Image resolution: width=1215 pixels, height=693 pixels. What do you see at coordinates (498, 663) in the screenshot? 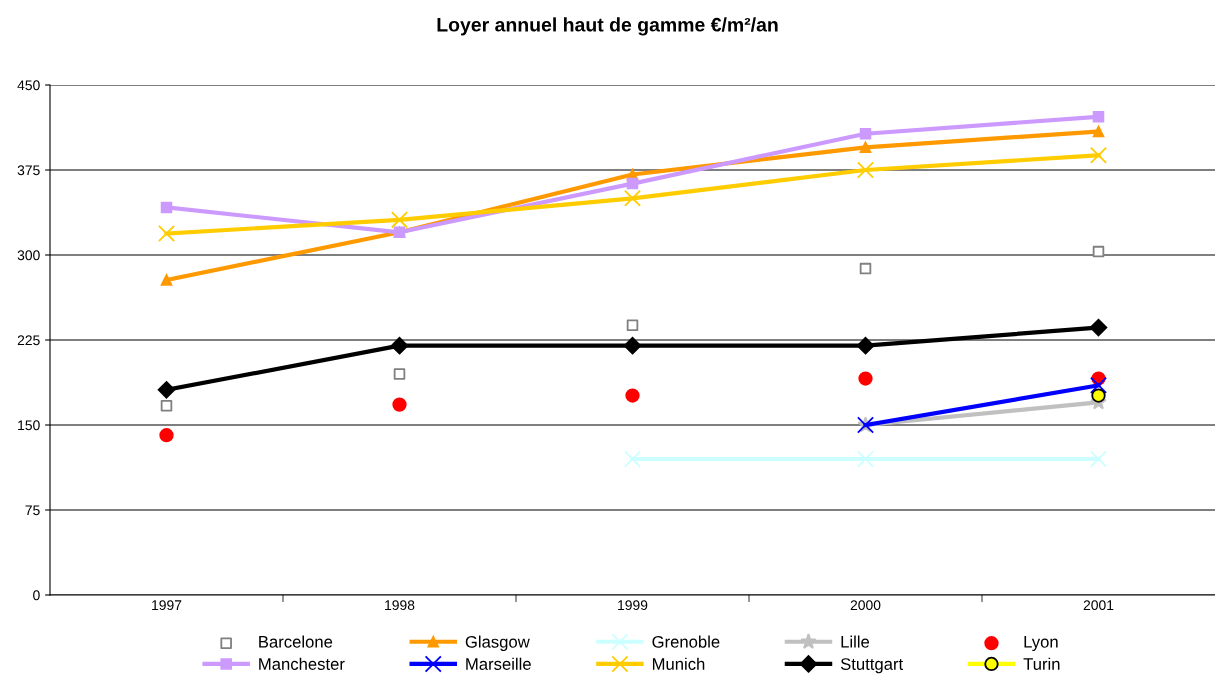
I see `legend-label: Marseille` at bounding box center [498, 663].